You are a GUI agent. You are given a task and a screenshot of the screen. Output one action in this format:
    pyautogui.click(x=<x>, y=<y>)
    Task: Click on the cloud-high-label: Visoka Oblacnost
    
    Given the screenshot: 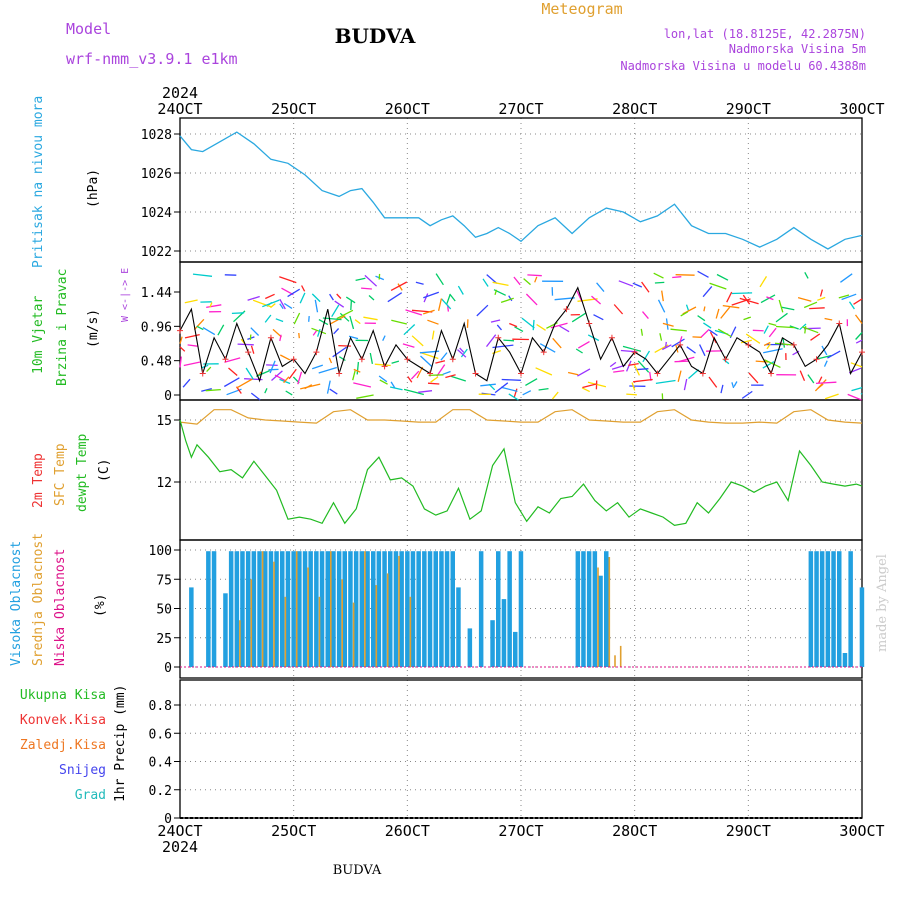 What is the action you would take?
    pyautogui.click(x=16, y=603)
    